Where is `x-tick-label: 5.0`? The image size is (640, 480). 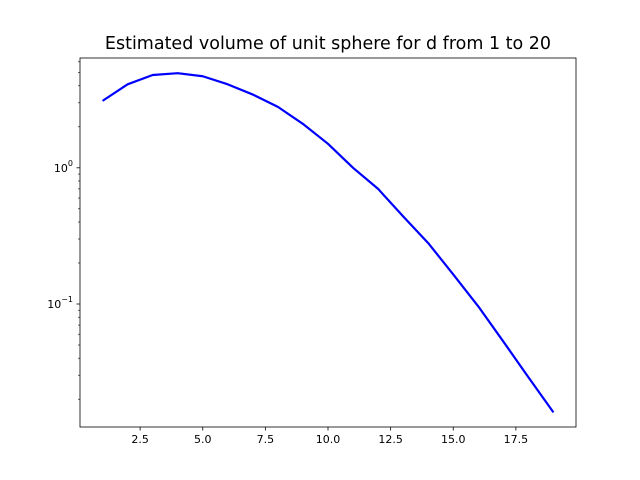 x-tick-label: 5.0 is located at coordinates (203, 439).